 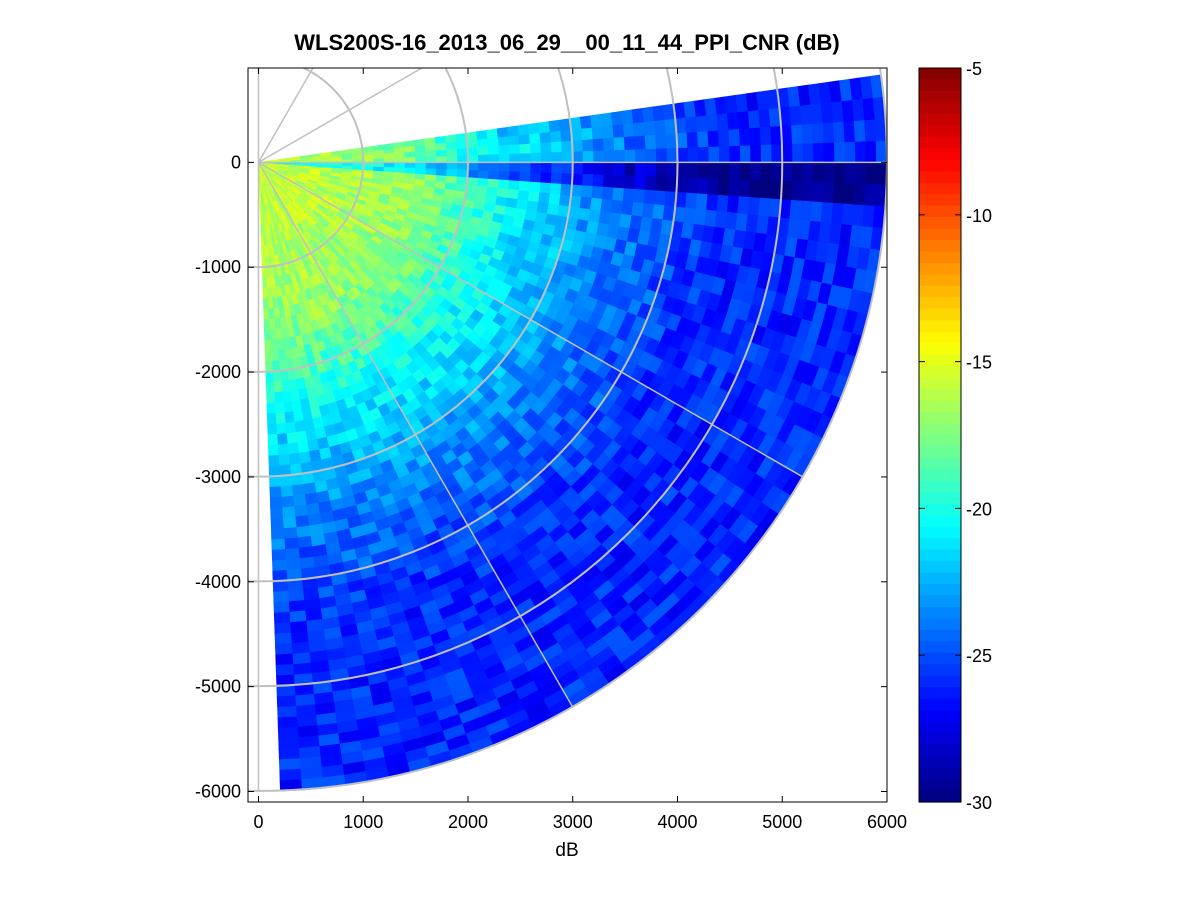 What do you see at coordinates (677, 822) in the screenshot?
I see `x-tick-label: 4000` at bounding box center [677, 822].